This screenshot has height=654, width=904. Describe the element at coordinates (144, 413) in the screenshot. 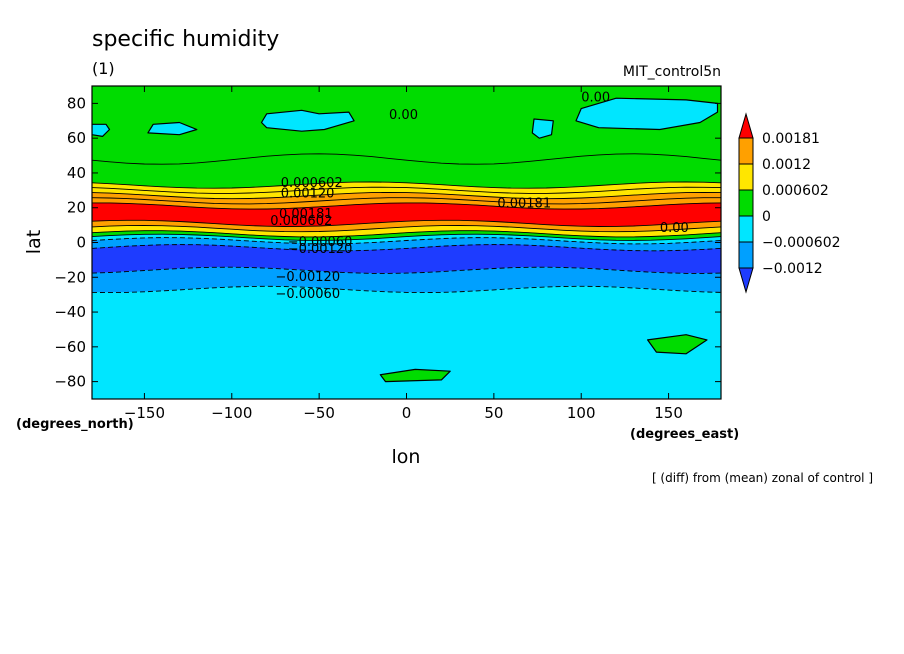

I see `x-tick-label: −150` at that location.